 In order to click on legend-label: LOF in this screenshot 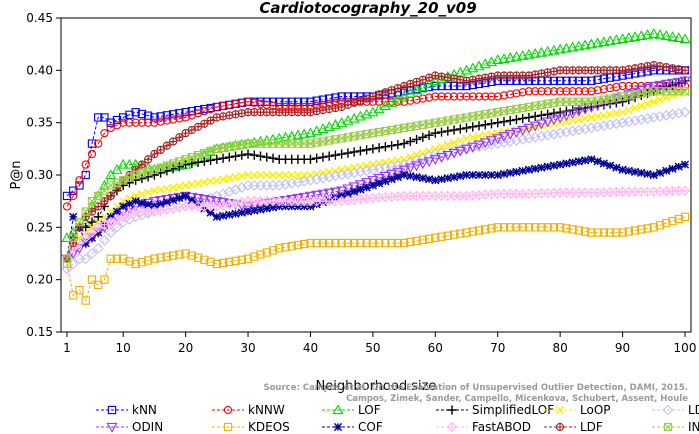, I will do `click(369, 410)`.